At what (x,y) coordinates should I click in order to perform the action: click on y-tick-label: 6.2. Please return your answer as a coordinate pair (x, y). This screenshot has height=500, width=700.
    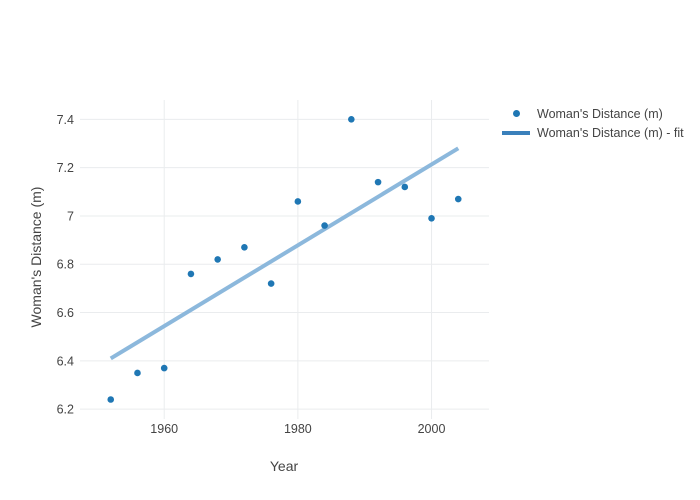
    Looking at the image, I should click on (65, 410).